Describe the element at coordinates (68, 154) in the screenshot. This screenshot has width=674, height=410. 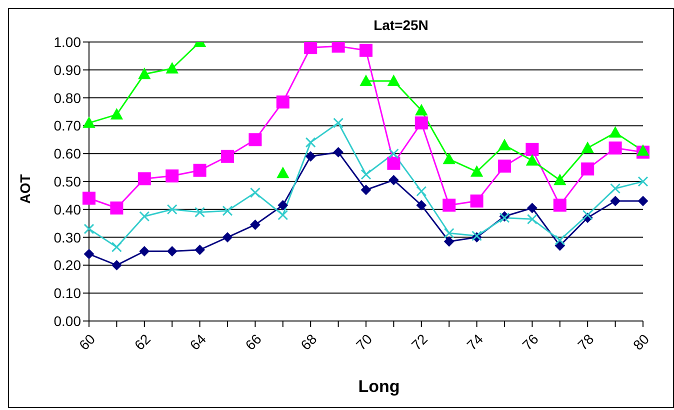
I see `y-tick-label: 0.60` at that location.